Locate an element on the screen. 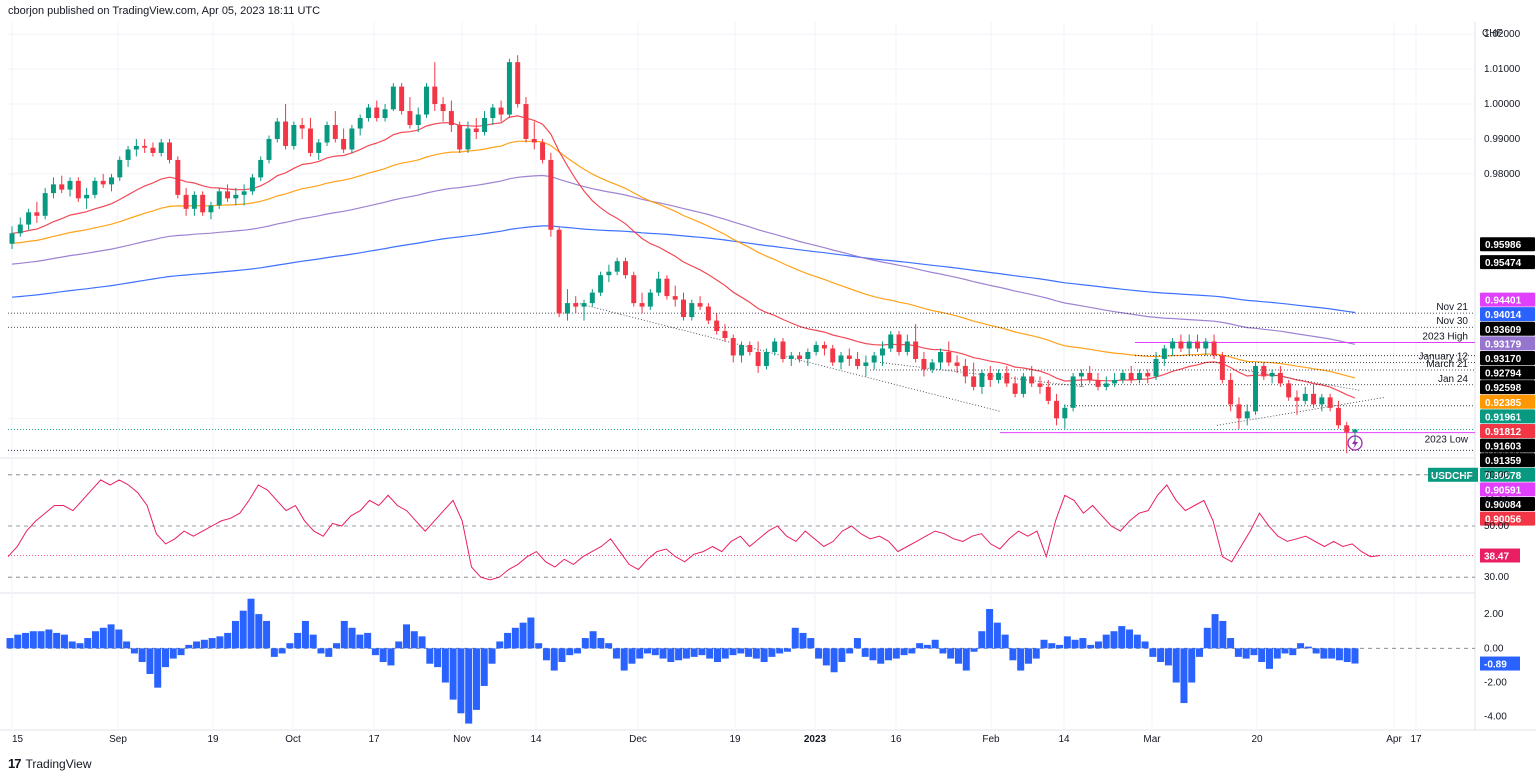 The height and width of the screenshot is (779, 1536). footer: 17 TradingView is located at coordinates (50, 763).